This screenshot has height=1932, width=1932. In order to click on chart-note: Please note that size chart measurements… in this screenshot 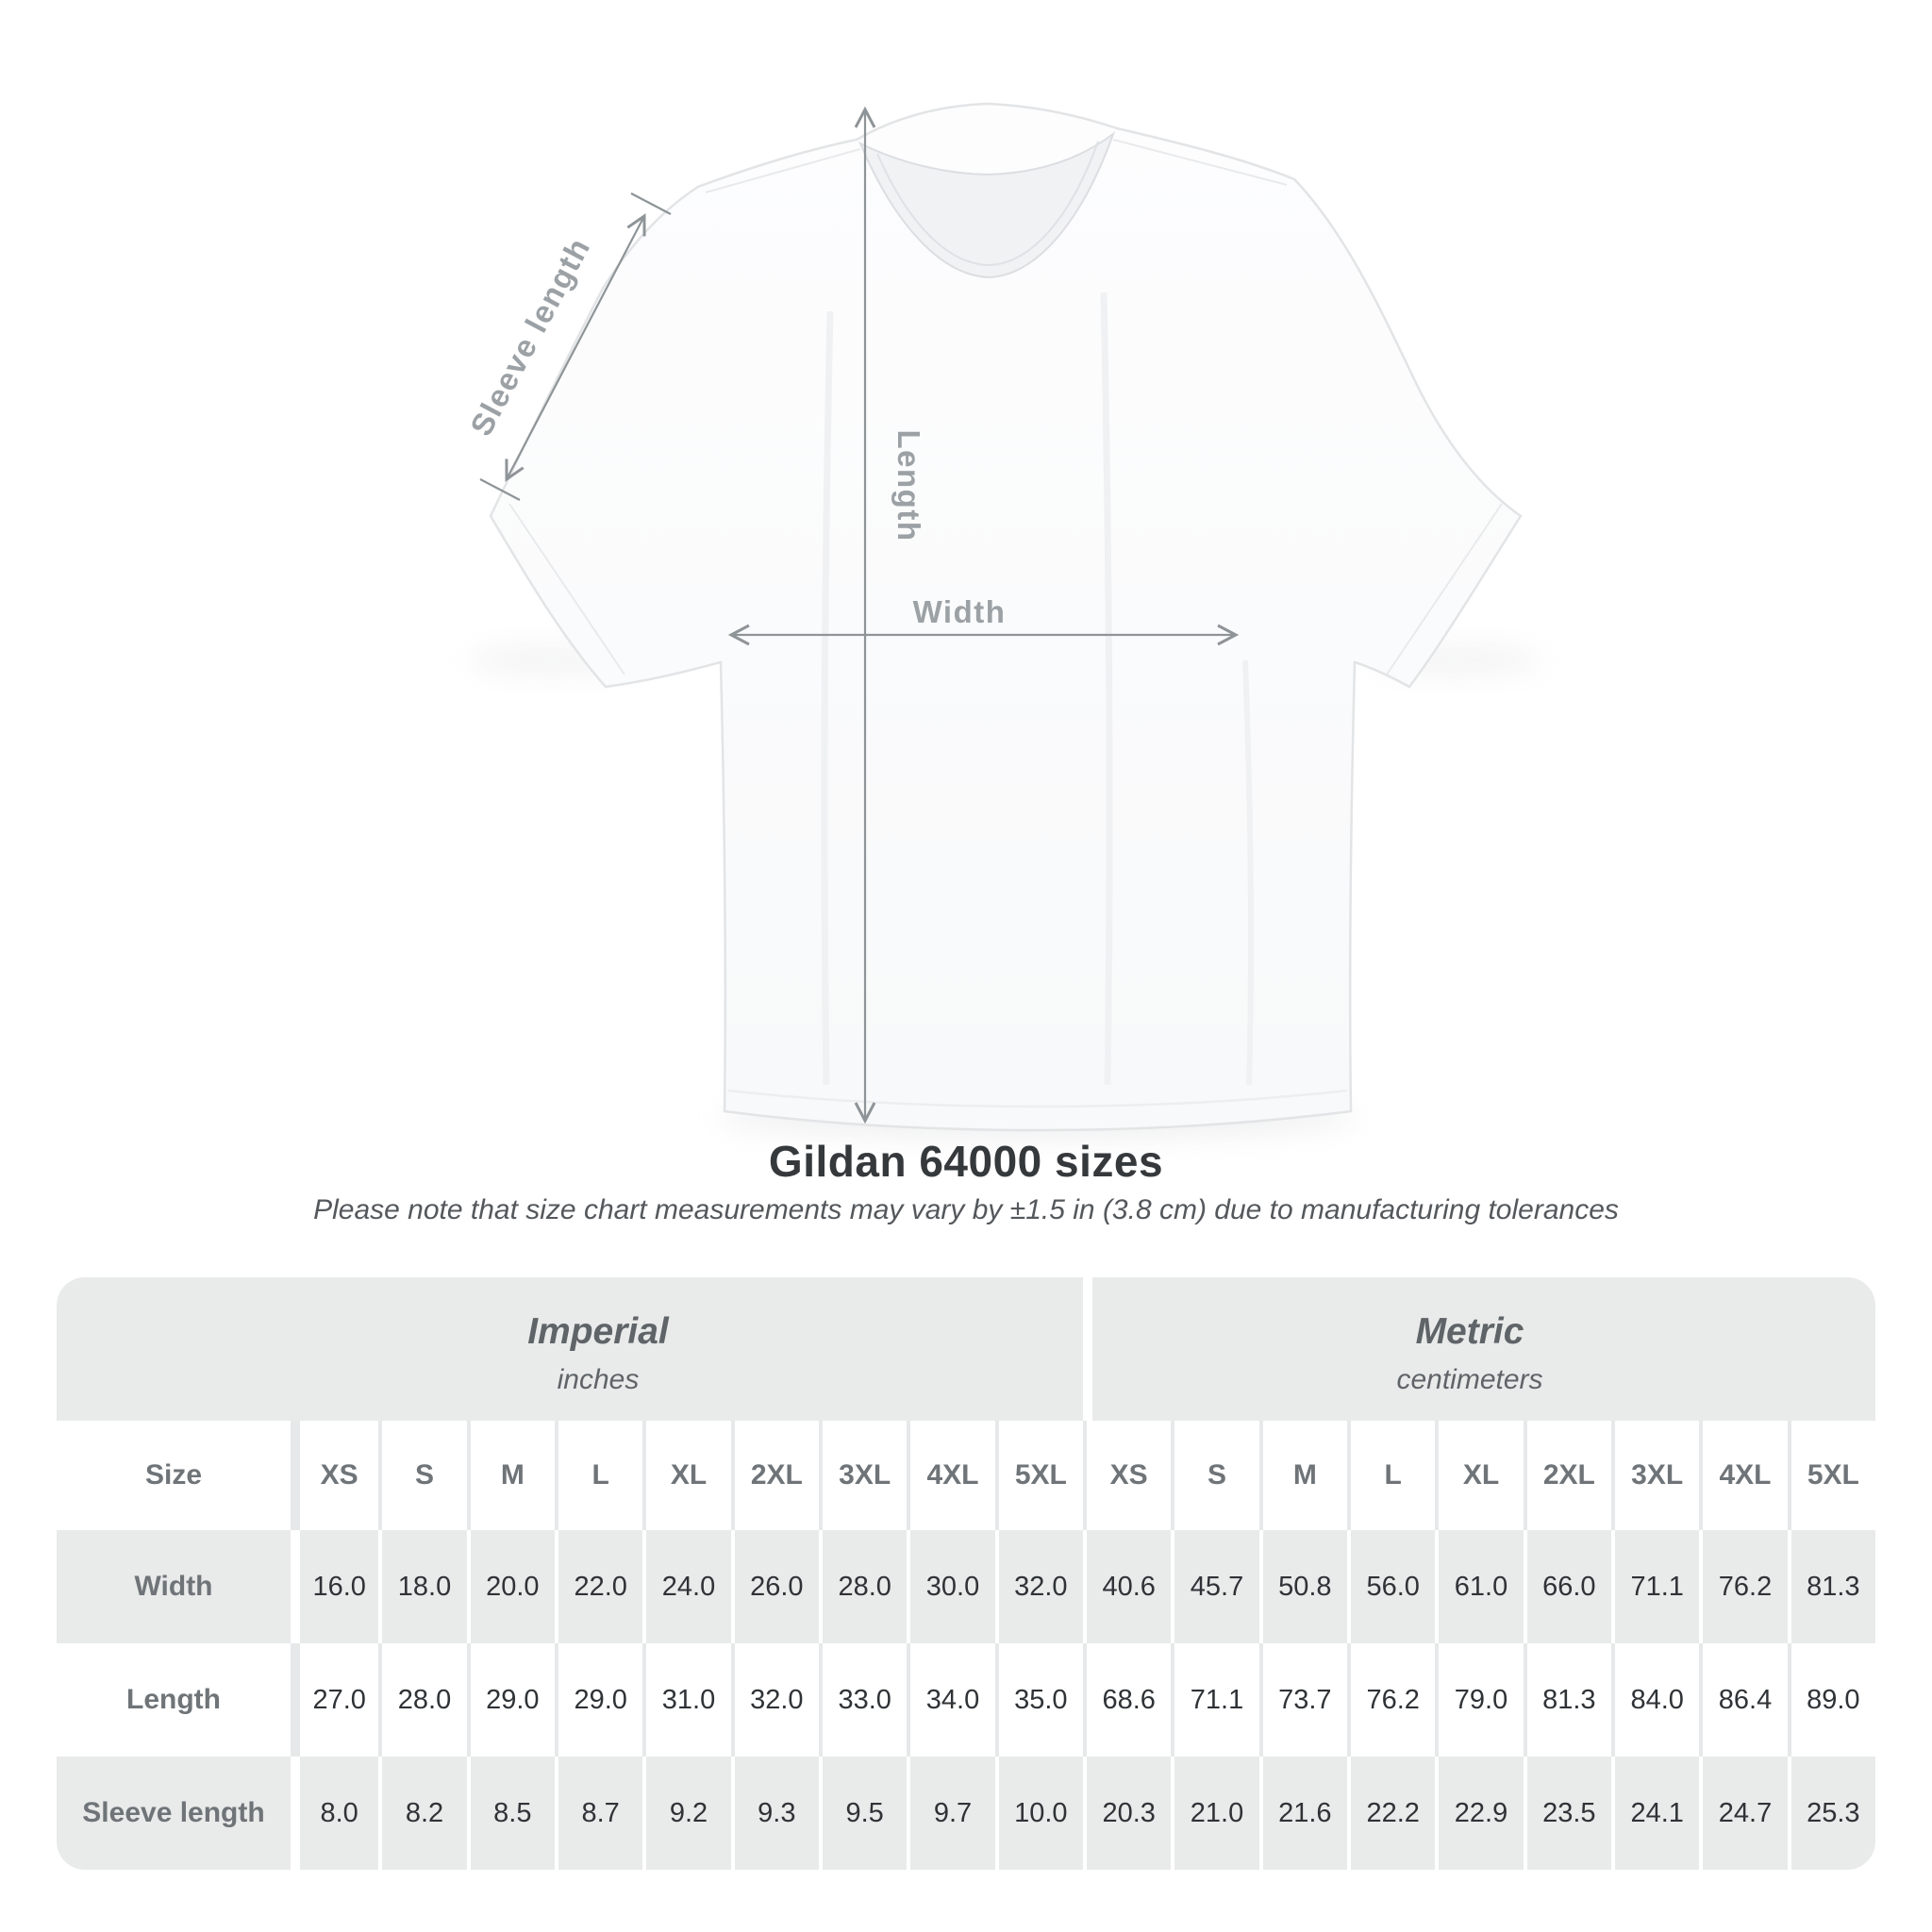, I will do `click(966, 1209)`.